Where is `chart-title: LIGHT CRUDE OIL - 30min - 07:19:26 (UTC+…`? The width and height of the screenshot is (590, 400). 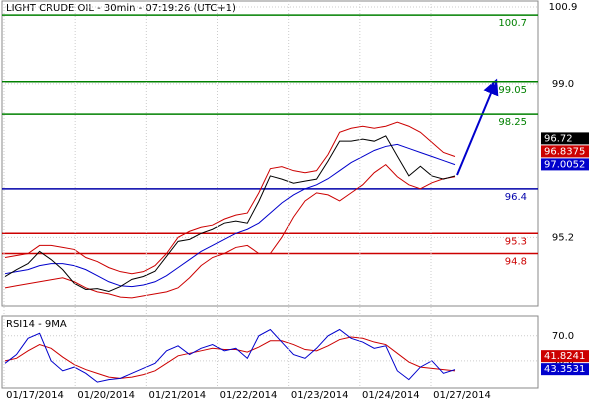 chart-title: LIGHT CRUDE OIL - 30min - 07:19:26 (UTC+… is located at coordinates (121, 8).